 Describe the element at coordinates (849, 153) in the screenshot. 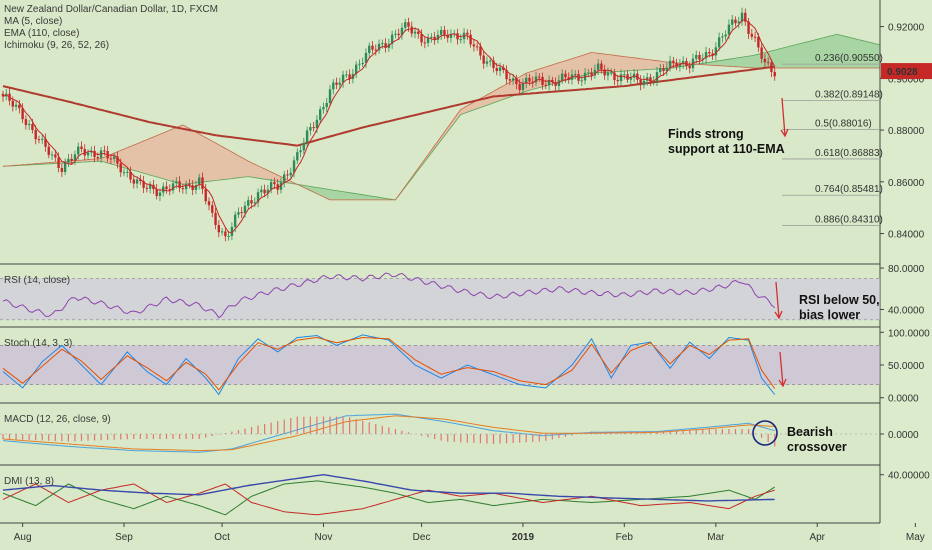

I see `fib-label: 0.618(0.86883)` at that location.